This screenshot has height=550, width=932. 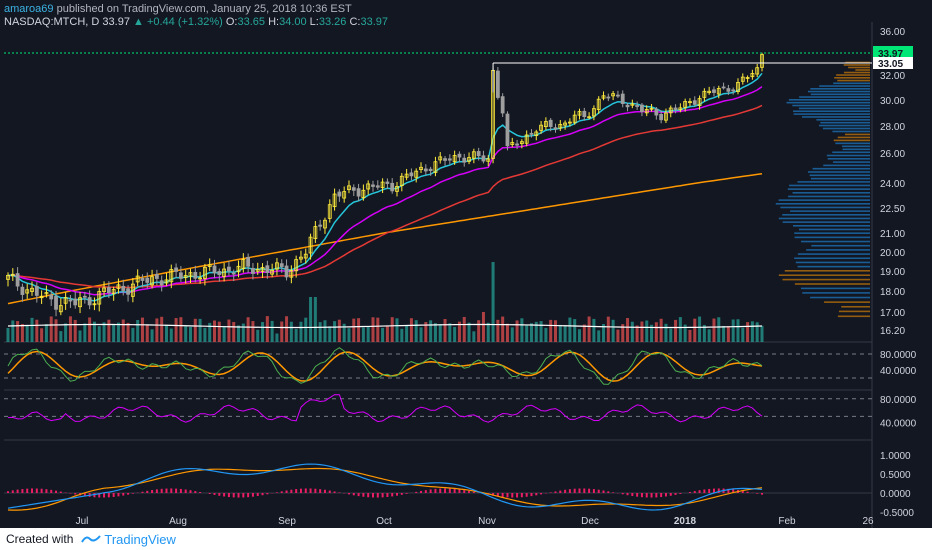 I want to click on price-tick-label: 26.00, so click(x=892, y=154).